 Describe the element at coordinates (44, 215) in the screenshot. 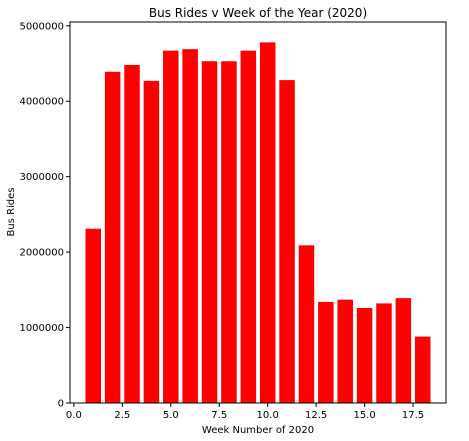

I see `y-axis-ticks: 0 1000000 2000000 3000000 4000000 5000000` at that location.